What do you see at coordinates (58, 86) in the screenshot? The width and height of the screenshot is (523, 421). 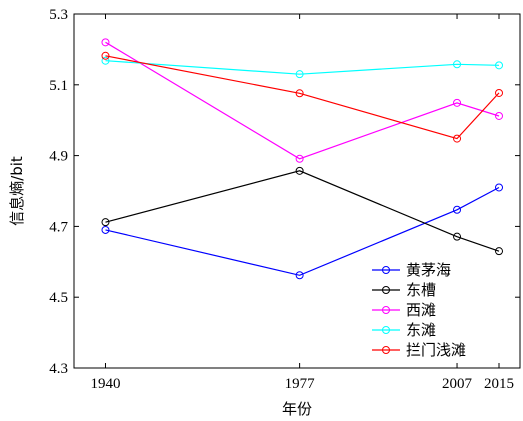 I see `y-tick-label: 5.1` at bounding box center [58, 86].